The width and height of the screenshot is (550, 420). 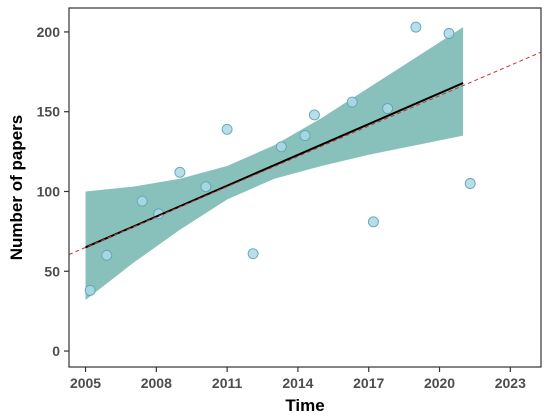 What do you see at coordinates (368, 383) in the screenshot?
I see `x-tick-label: 2017` at bounding box center [368, 383].